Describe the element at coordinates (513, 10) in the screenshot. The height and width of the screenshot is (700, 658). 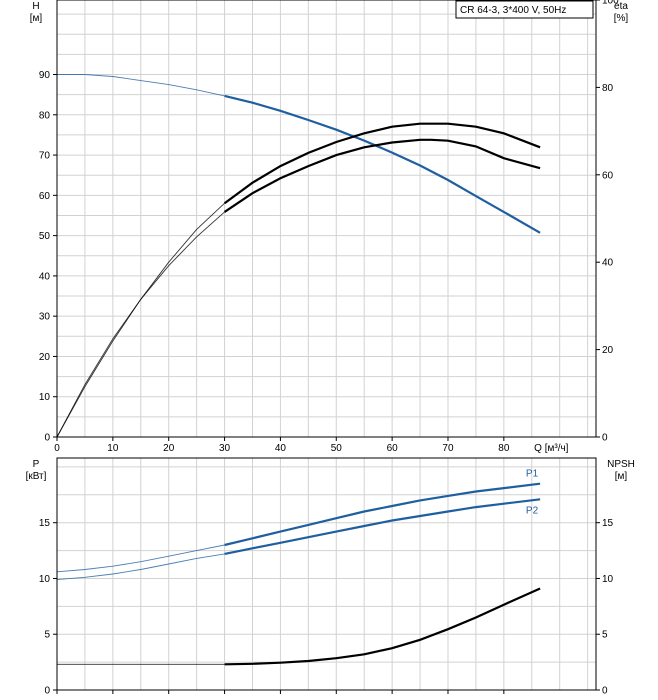
I see `legend-text: CR 64-3, 3*400 V, 50Hz` at that location.